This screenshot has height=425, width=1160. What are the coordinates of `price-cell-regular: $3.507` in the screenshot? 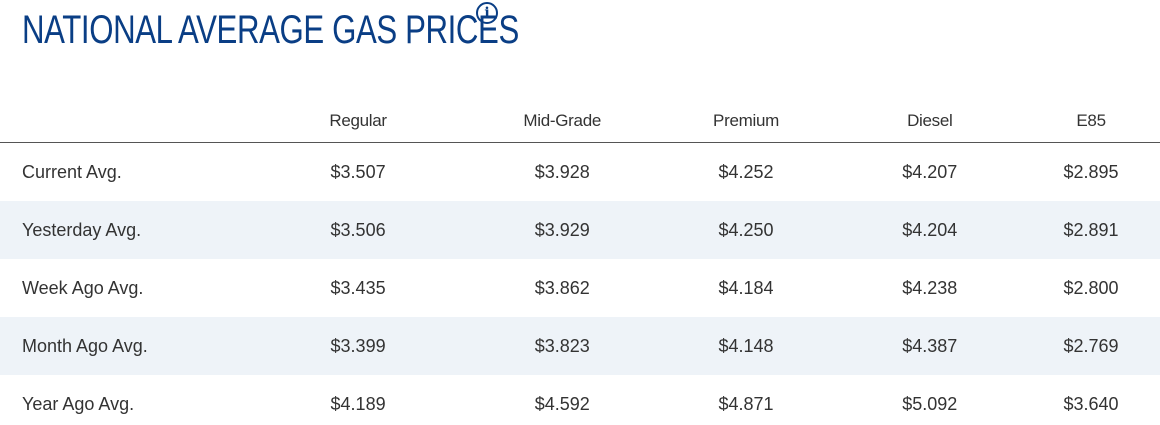 It's located at (358, 171).